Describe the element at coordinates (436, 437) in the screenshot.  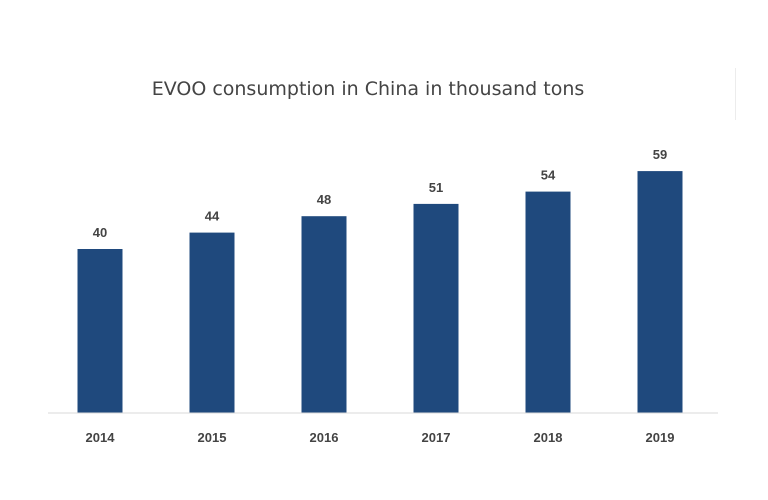
I see `x-tick-label-2017: 2017` at that location.